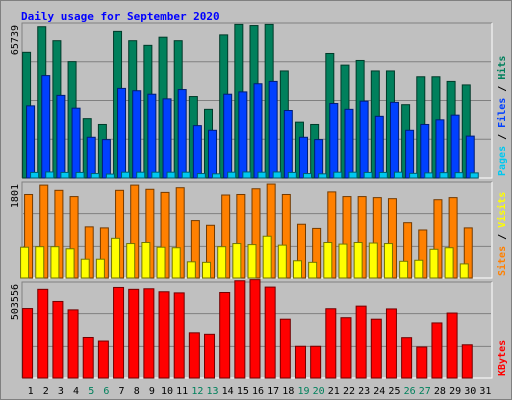 Image resolution: width=512 pixels, height=401 pixels. What do you see at coordinates (243, 391) in the screenshot?
I see `x-tick-label-day-15: 15` at bounding box center [243, 391].